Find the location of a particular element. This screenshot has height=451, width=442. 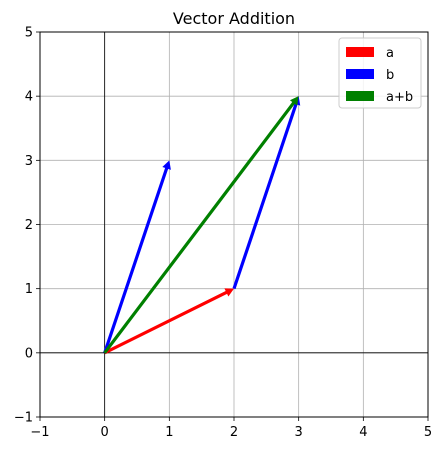

legend-label: b is located at coordinates (390, 75).